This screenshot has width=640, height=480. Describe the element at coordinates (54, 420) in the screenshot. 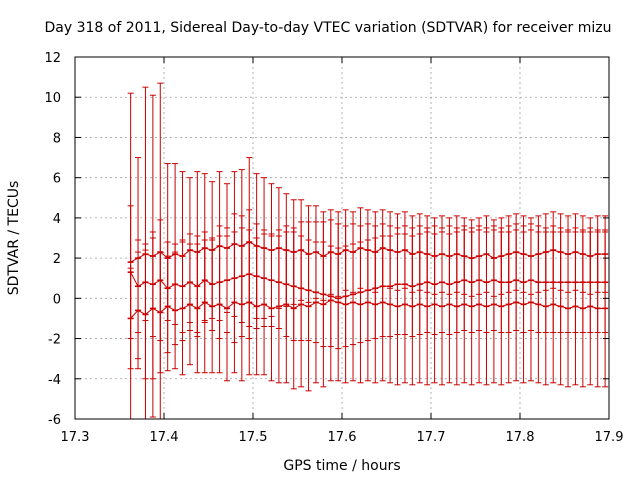

I see `y-tick-label: -6` at that location.